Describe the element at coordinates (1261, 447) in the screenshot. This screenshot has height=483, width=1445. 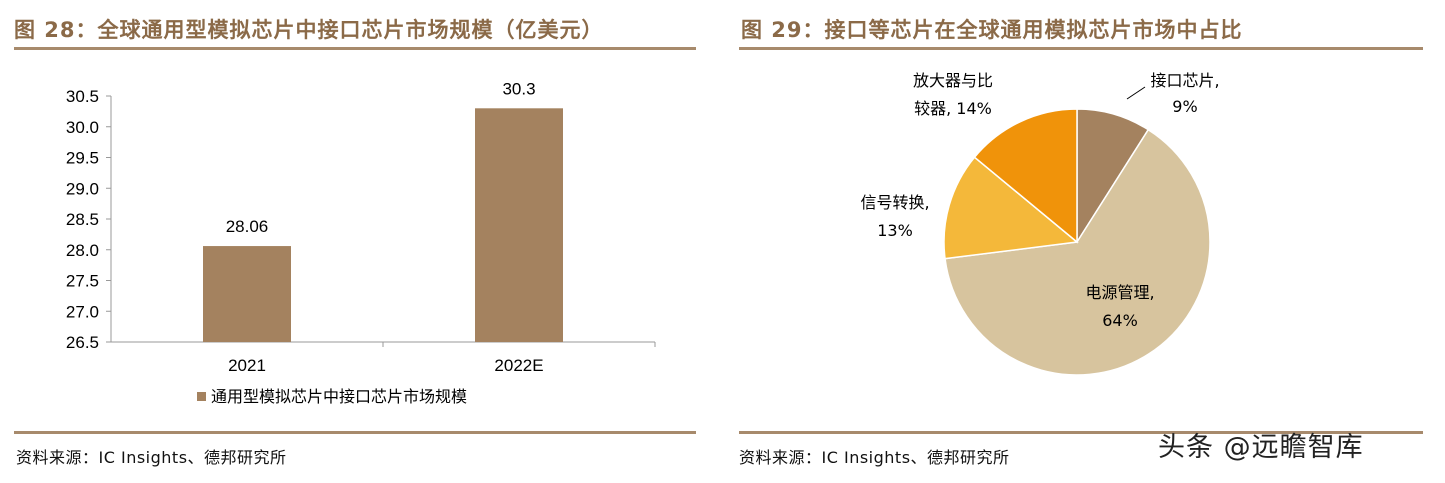
I see `watermark: 头条 @远瞻智库` at that location.